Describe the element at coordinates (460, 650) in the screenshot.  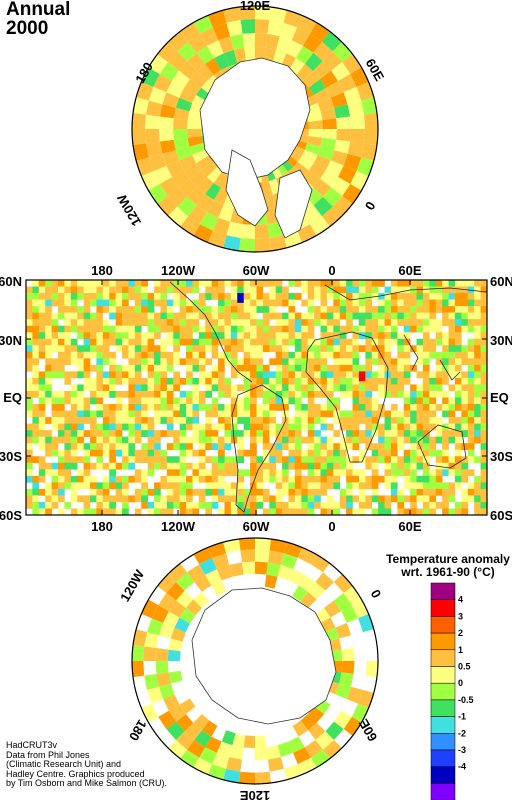
I see `legend-tick: 1` at that location.